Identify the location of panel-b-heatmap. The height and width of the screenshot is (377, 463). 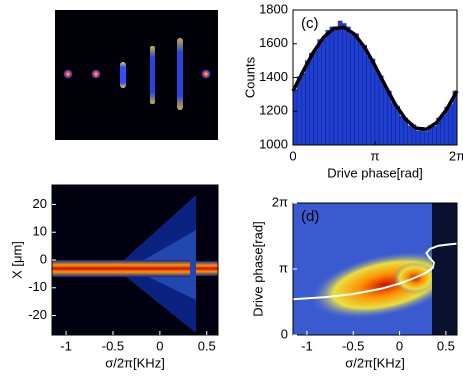
(135, 260).